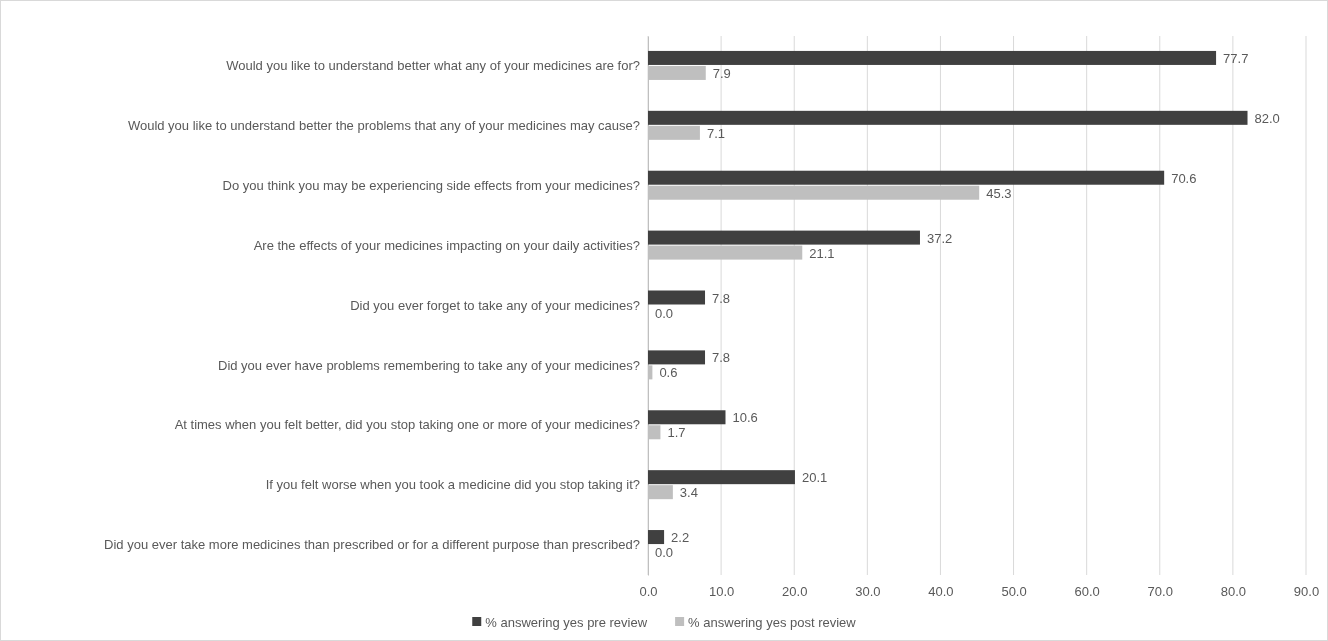  Describe the element at coordinates (868, 592) in the screenshot. I see `x-tick-label: 30.0` at that location.